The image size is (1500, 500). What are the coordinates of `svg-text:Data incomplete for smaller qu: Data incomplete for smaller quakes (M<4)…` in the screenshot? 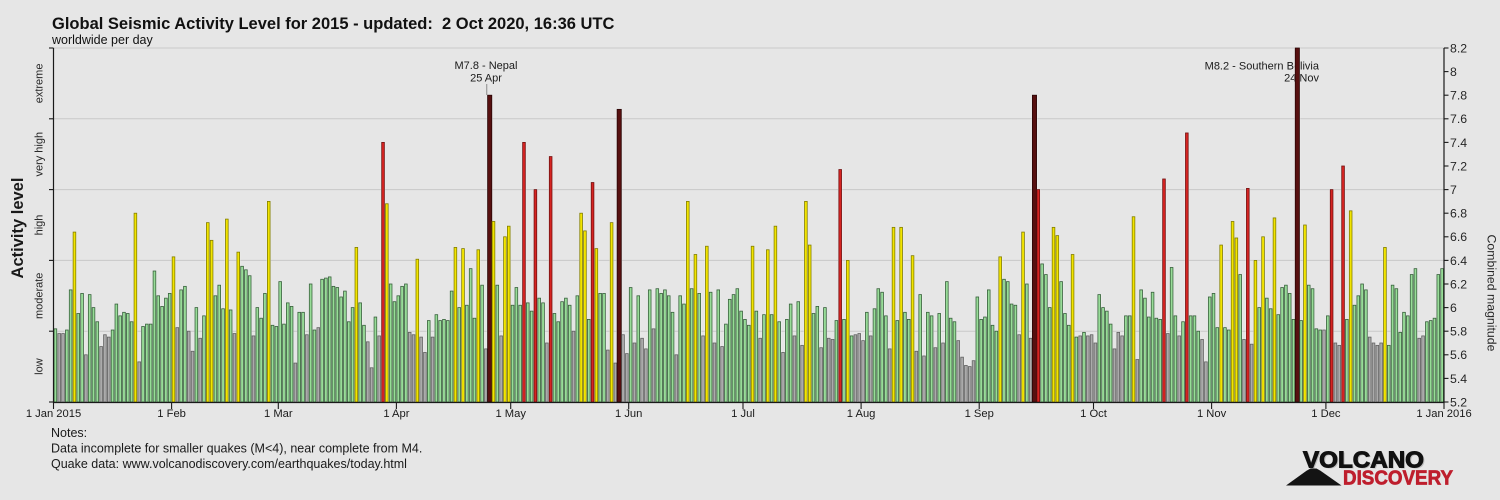 It's located at (236, 449).